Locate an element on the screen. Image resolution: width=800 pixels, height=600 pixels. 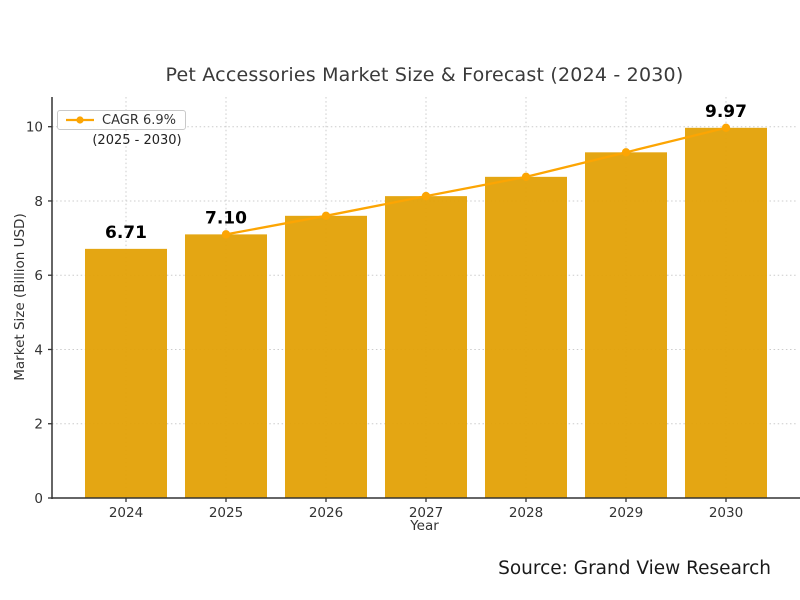
x-tick-label: 2024 is located at coordinates (126, 513).